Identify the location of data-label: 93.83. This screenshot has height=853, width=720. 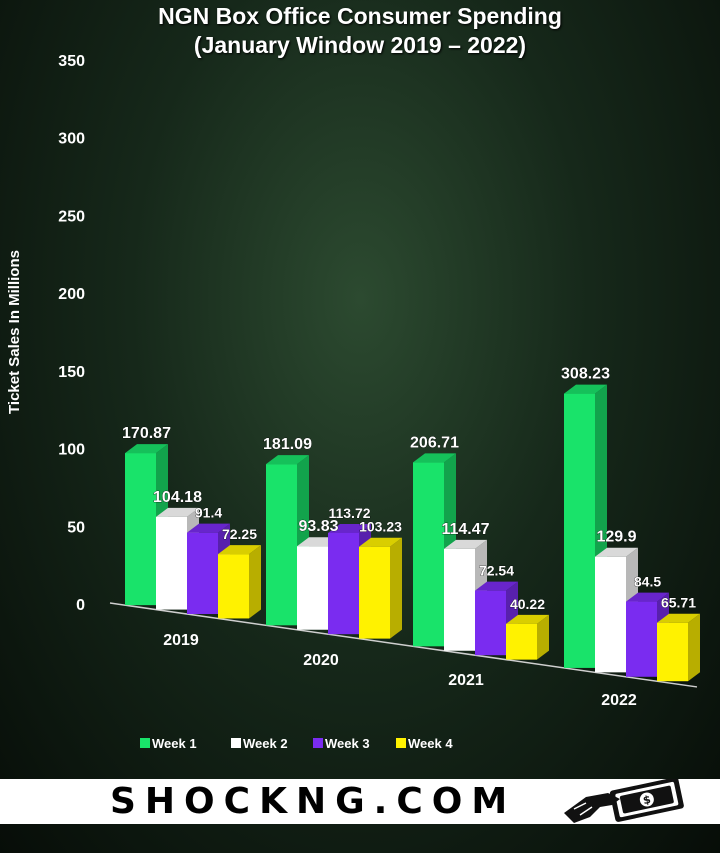
(318, 526).